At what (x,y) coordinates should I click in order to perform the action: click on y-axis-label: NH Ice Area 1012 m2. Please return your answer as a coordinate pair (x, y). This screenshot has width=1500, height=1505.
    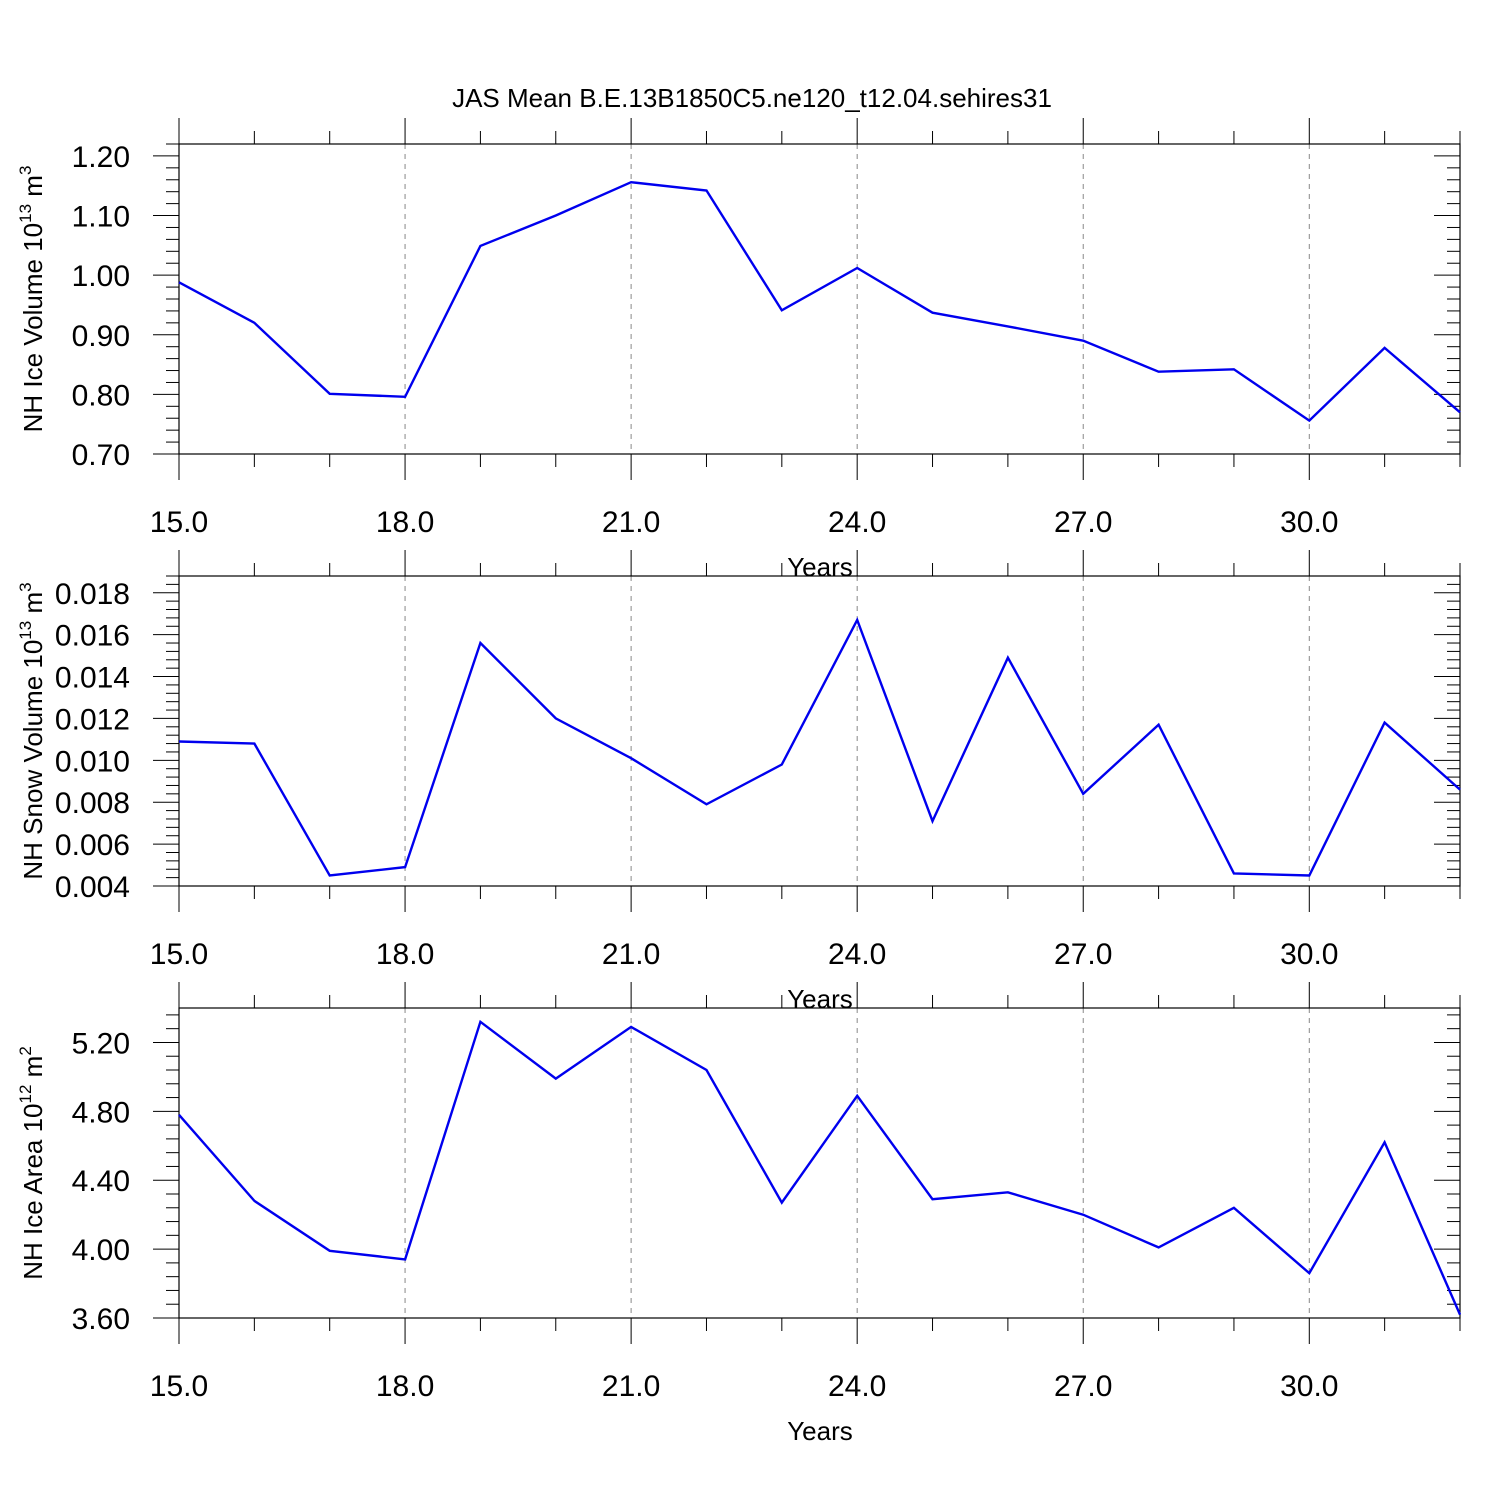
    Looking at the image, I should click on (32, 1163).